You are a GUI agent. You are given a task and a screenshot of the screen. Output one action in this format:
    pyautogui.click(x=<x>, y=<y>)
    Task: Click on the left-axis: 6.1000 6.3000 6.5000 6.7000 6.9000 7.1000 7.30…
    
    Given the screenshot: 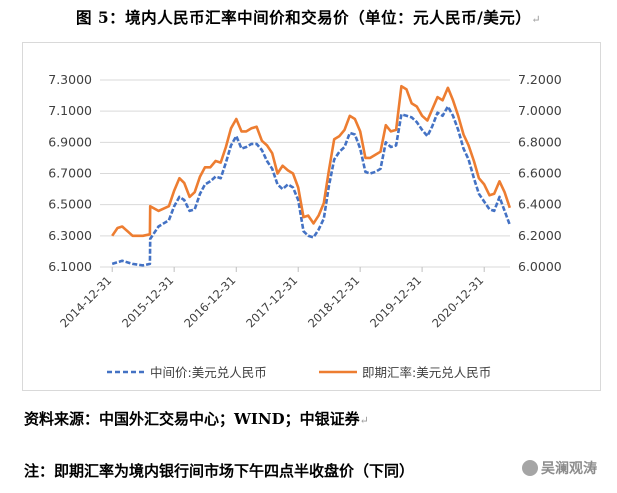 What is the action you would take?
    pyautogui.click(x=70, y=173)
    